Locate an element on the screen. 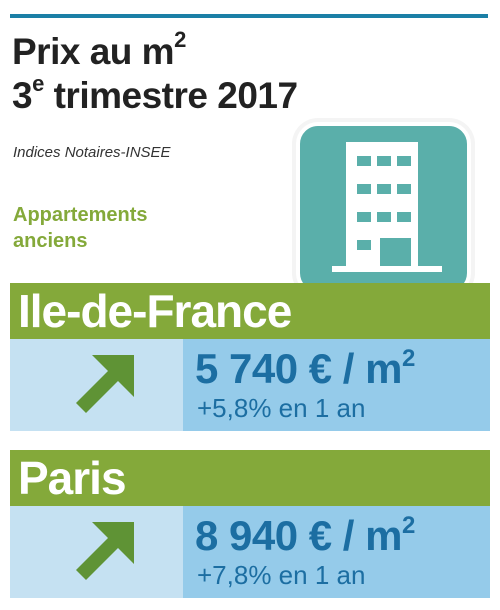 The width and height of the screenshot is (500, 610). stat-row-ile-de-france: 5 740 € / m2 +5,8% en 1 an is located at coordinates (250, 385).